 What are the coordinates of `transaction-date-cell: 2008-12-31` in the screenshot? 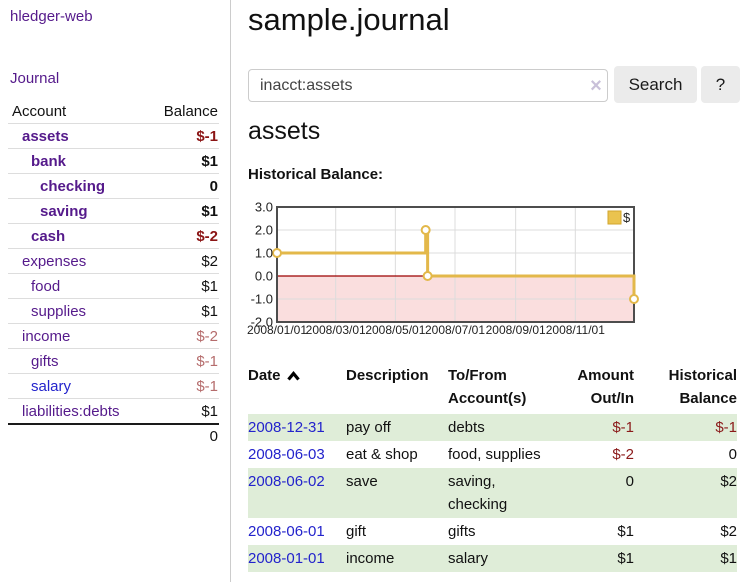 It's located at (297, 427).